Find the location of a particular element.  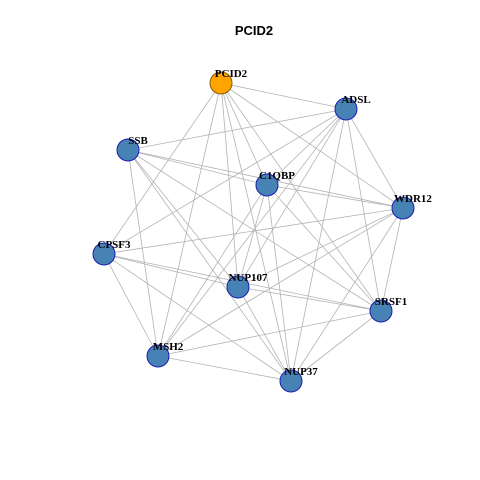

node-label: NUP107 is located at coordinates (248, 278).